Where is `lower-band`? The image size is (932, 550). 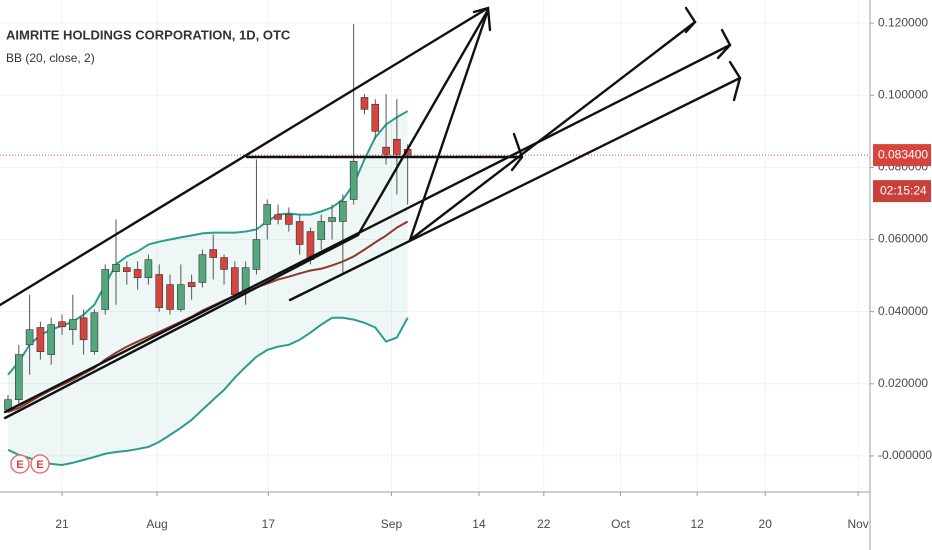
lower-band is located at coordinates (208, 391).